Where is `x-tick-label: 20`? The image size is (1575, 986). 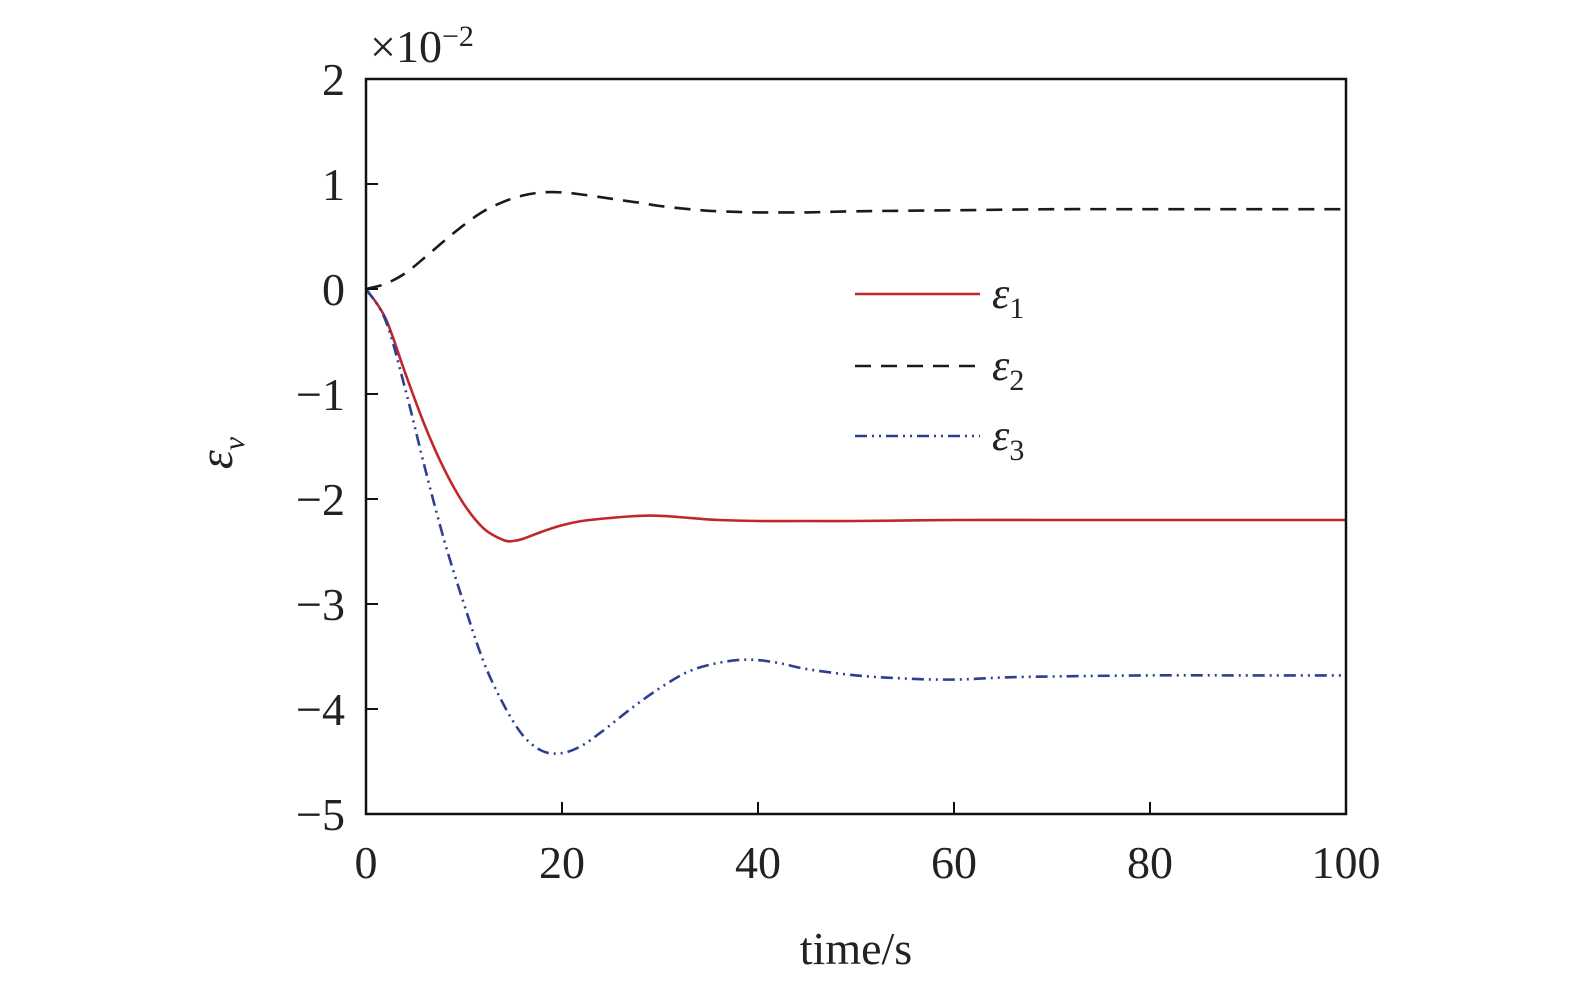 x-tick-label: 20 is located at coordinates (562, 862).